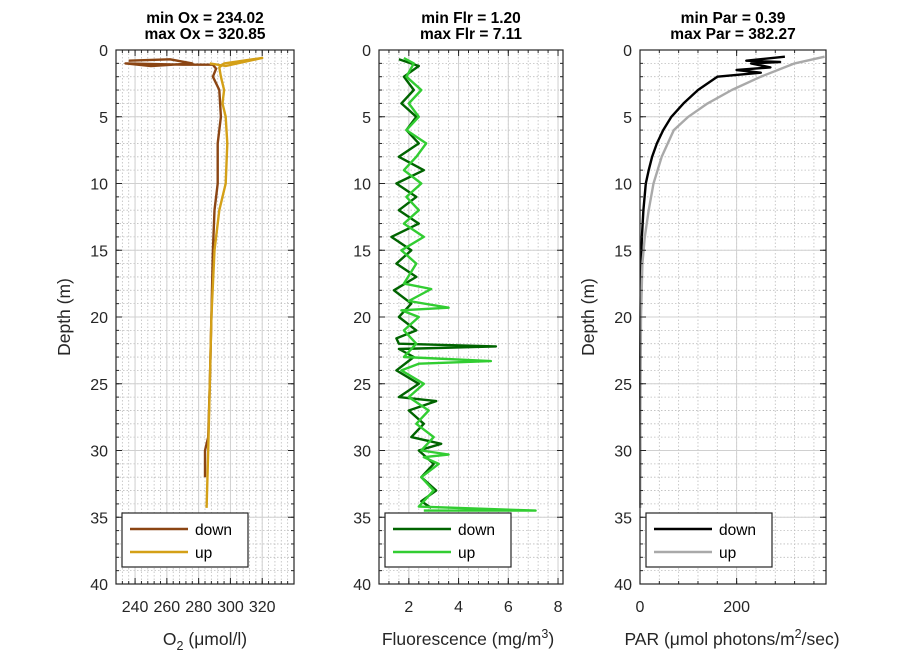  Describe the element at coordinates (444, 283) in the screenshot. I see `series-line-down` at that location.